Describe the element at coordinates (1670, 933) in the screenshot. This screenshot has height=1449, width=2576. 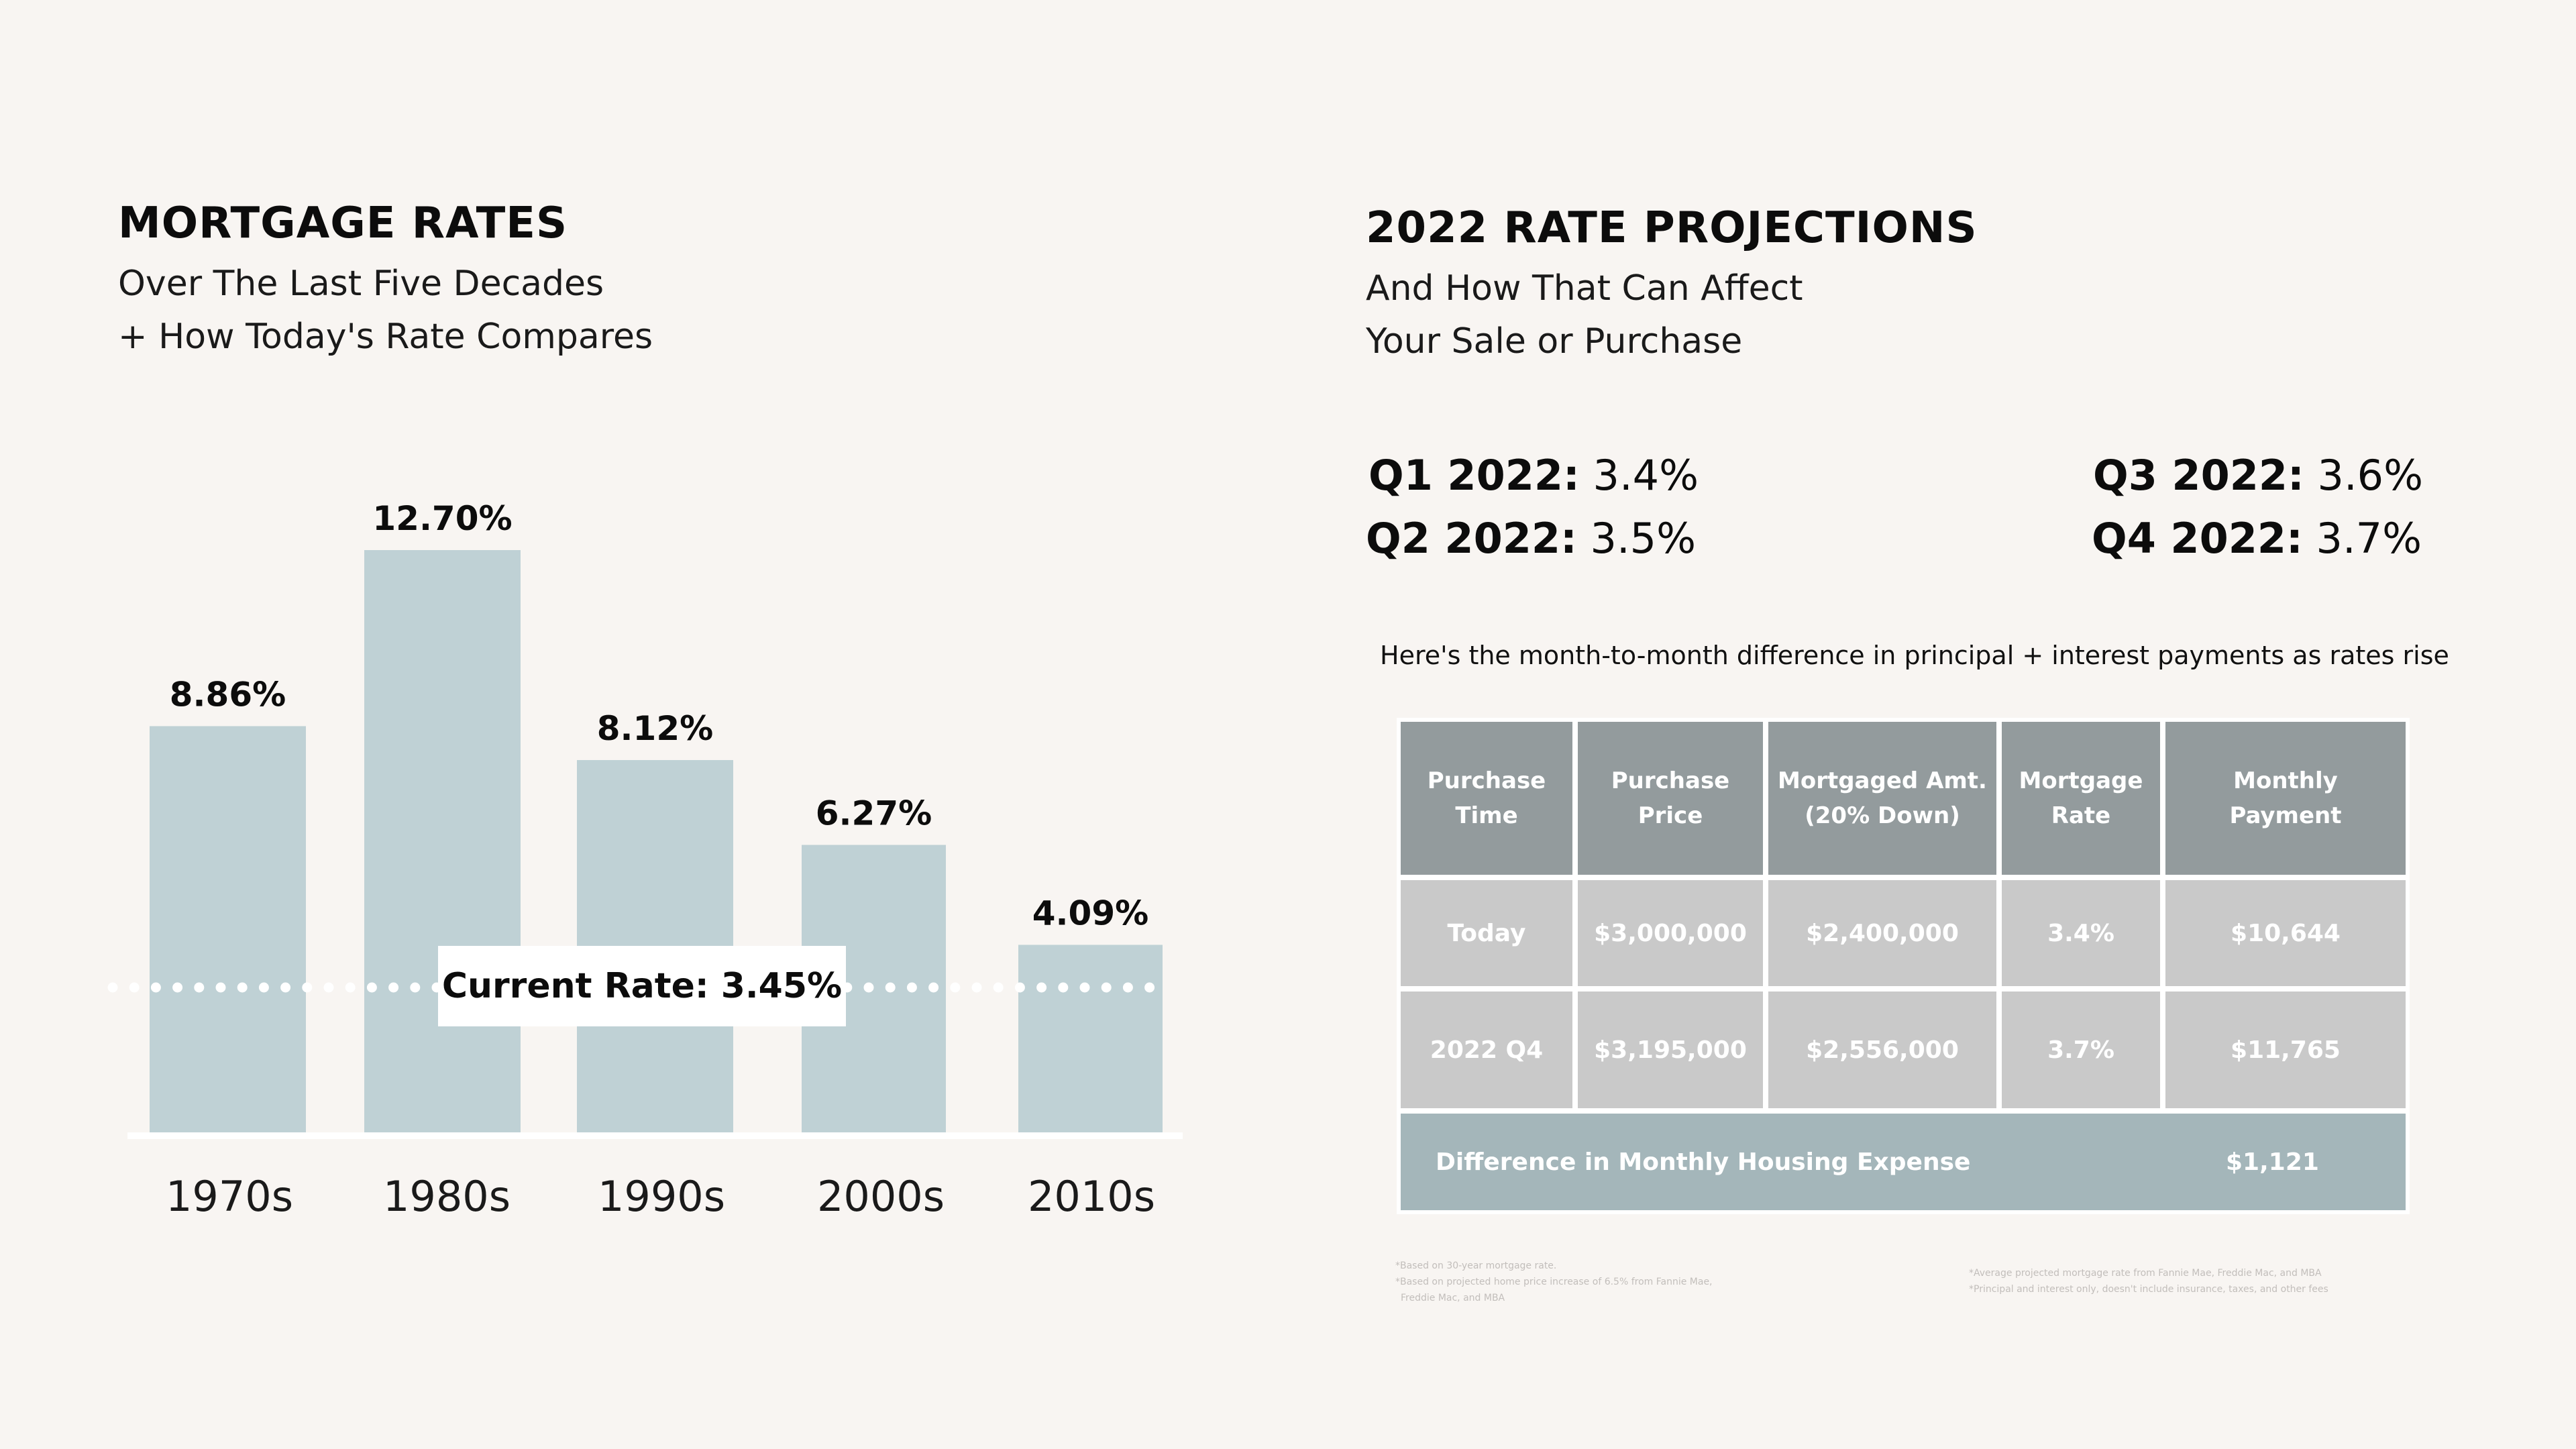
I see `table-cell: $3,000,000` at that location.